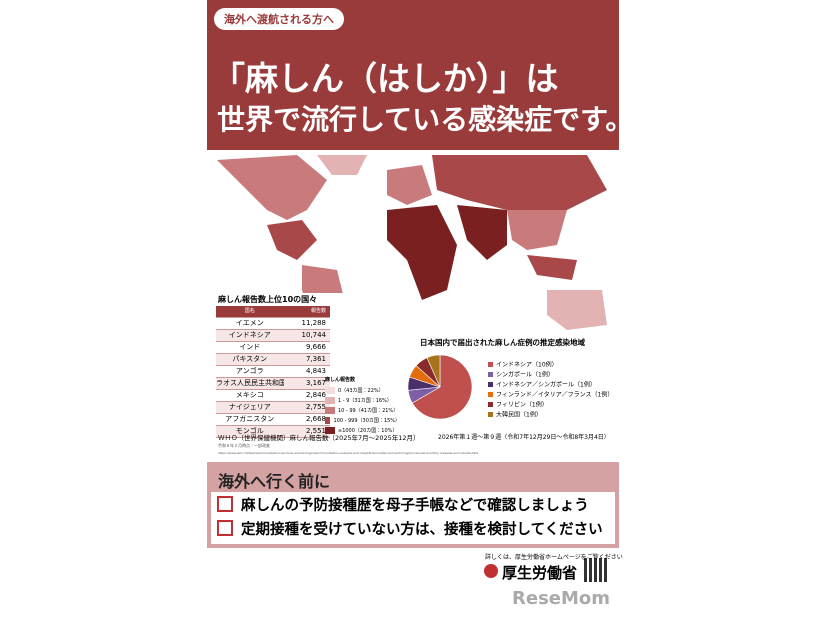 The height and width of the screenshot is (620, 826). I want to click on legend-item: ≥1000（20カ国：10%）, so click(362, 430).